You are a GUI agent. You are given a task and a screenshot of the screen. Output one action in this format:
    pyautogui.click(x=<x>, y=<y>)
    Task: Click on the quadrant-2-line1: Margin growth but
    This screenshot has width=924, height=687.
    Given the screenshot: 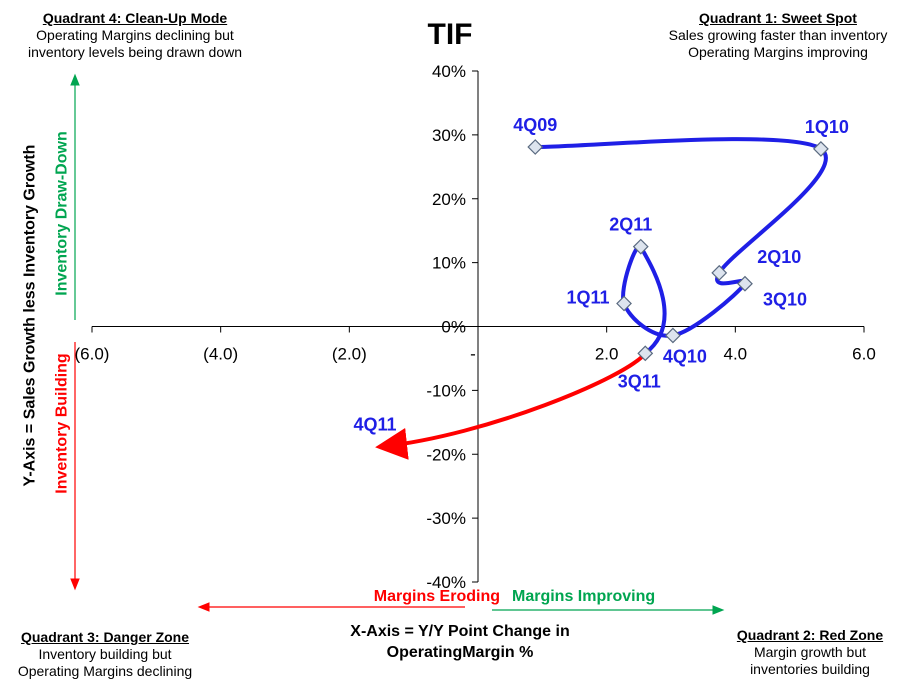 What is the action you would take?
    pyautogui.click(x=810, y=652)
    